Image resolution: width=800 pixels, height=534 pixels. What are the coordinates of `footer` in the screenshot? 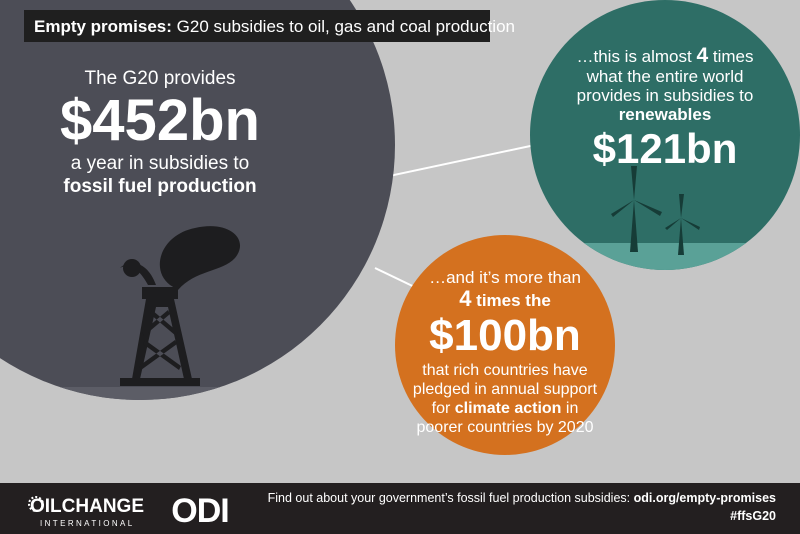 It's located at (400, 508).